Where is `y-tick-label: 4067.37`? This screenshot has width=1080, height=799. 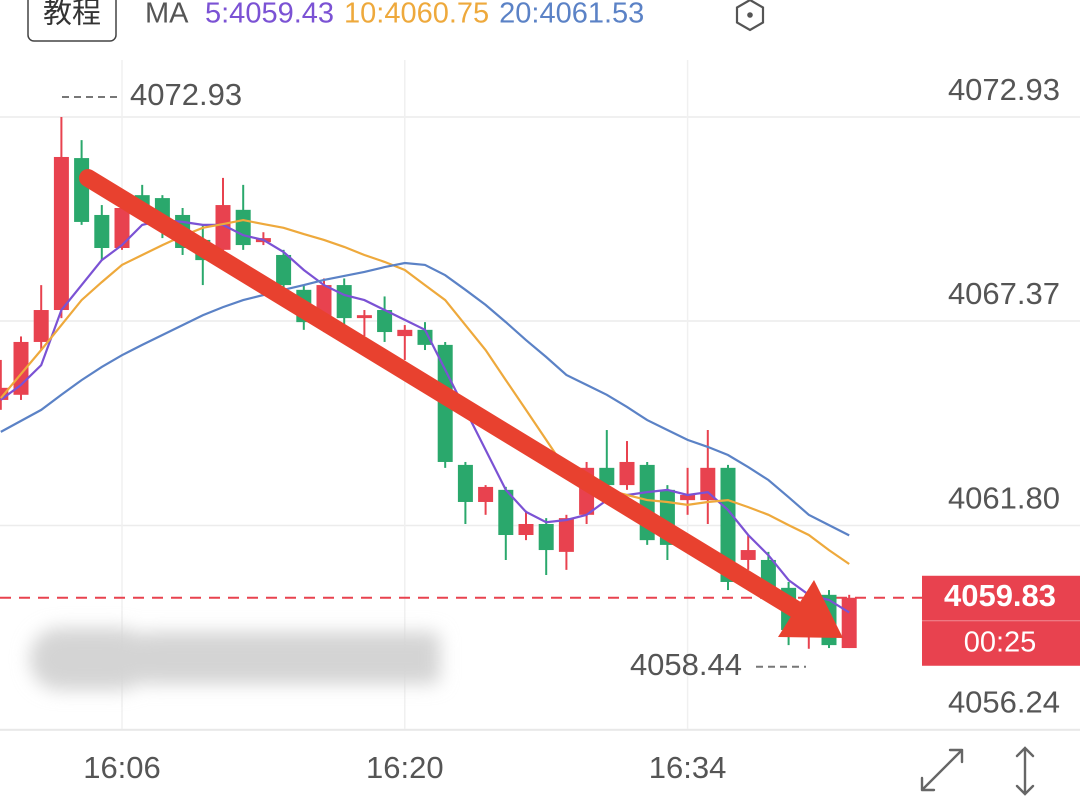
y-tick-label: 4067.37 is located at coordinates (1004, 293).